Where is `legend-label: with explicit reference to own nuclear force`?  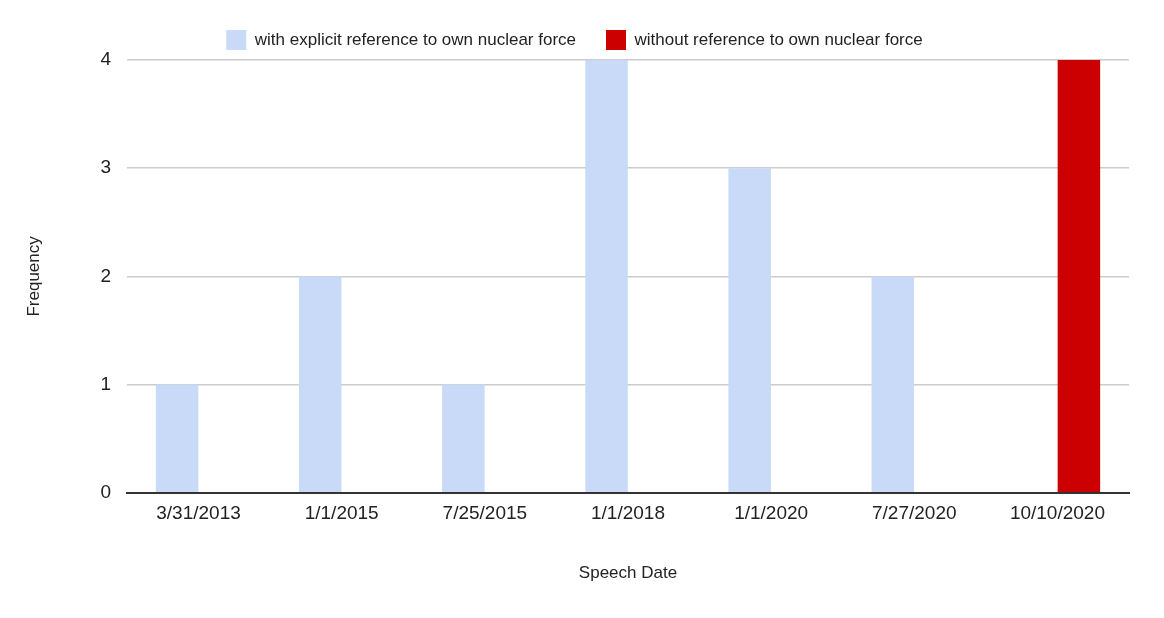 legend-label: with explicit reference to own nuclear force is located at coordinates (415, 39).